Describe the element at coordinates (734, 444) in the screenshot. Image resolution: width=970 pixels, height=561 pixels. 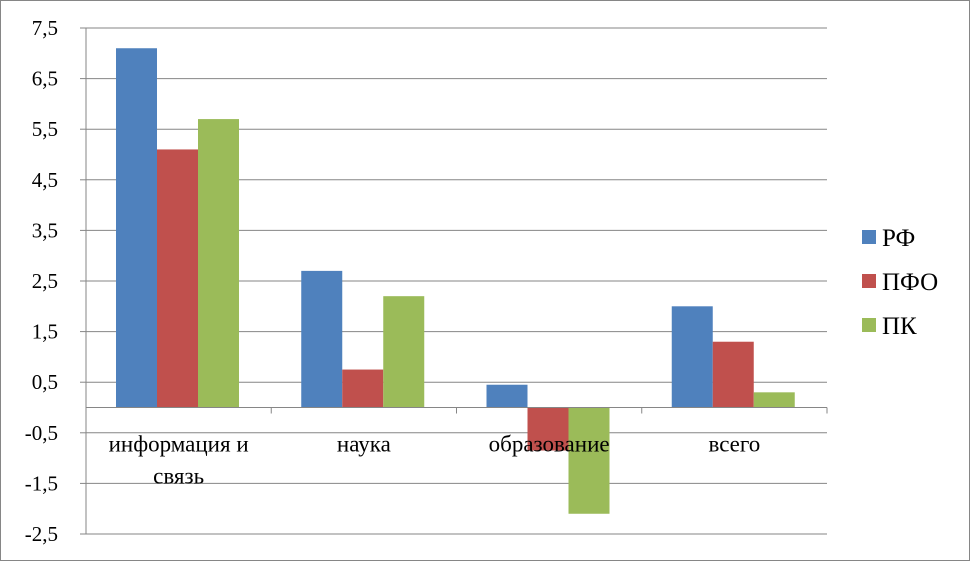
I see `category-label: всего` at that location.